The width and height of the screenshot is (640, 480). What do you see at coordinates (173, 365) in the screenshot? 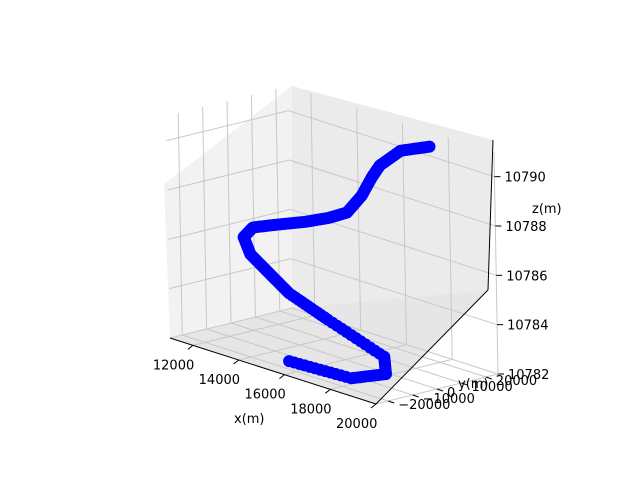
I see `x-tick-label: 12000` at bounding box center [173, 365].